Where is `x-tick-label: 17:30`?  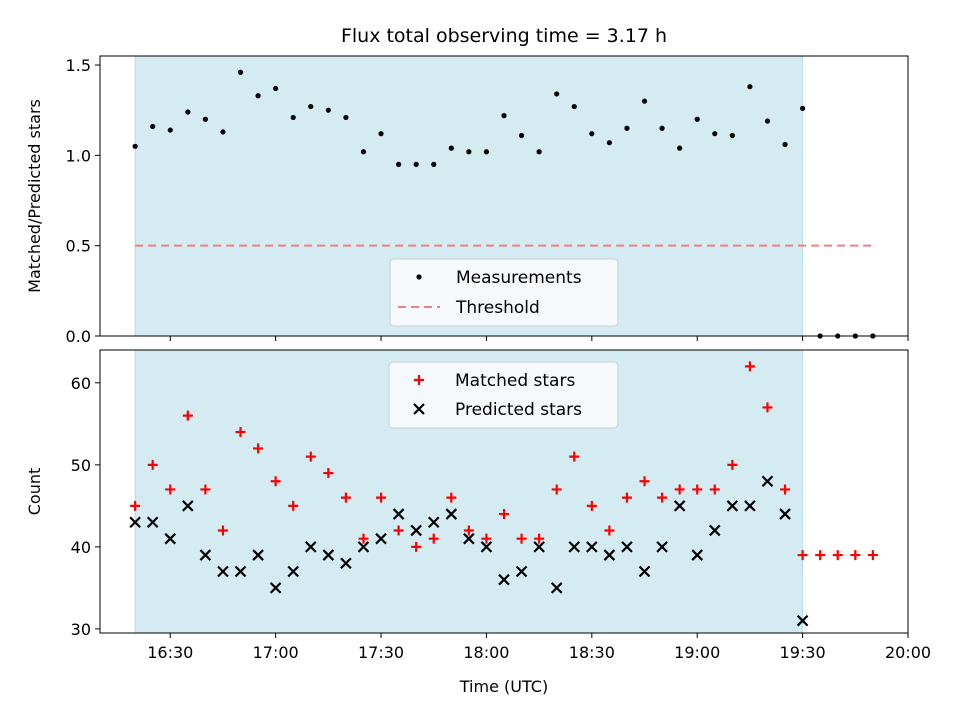 x-tick-label: 17:30 is located at coordinates (381, 652).